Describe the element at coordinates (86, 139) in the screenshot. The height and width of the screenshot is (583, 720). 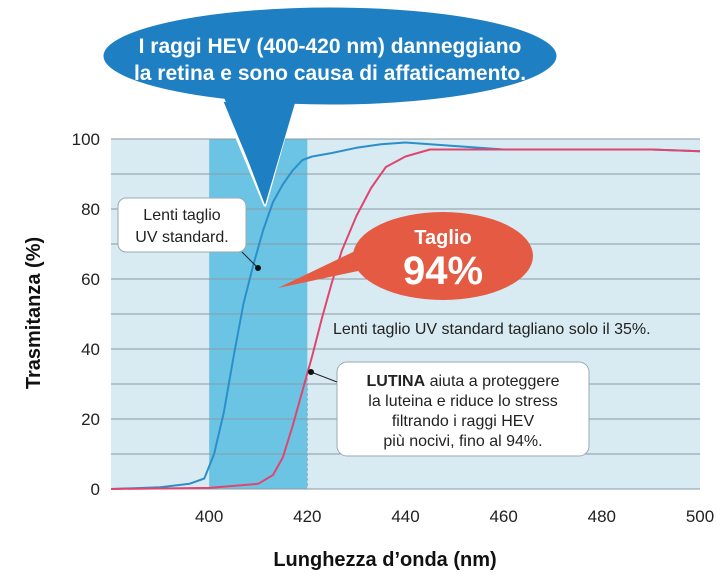
I see `y-tick-label: 100` at that location.